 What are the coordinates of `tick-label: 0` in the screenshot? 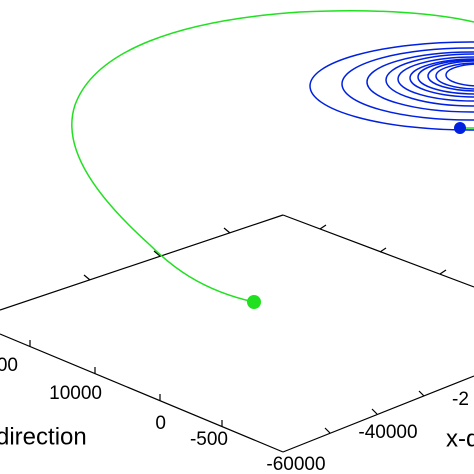 It's located at (160, 423).